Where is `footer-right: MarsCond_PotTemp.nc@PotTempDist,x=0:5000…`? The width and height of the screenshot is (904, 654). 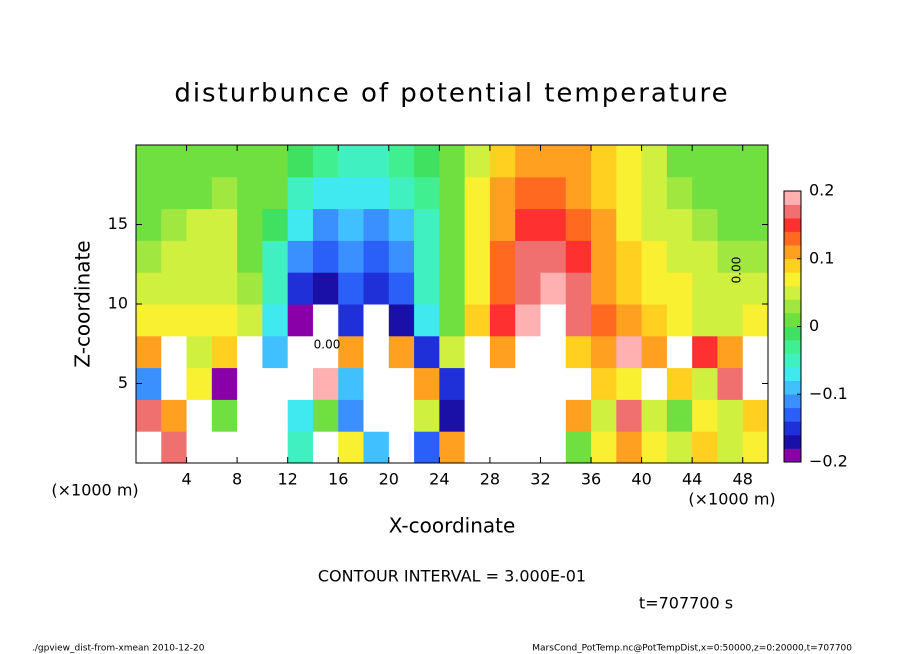
footer-right: MarsCond_PotTemp.nc@PotTempDist,x=0:5000… is located at coordinates (692, 649).